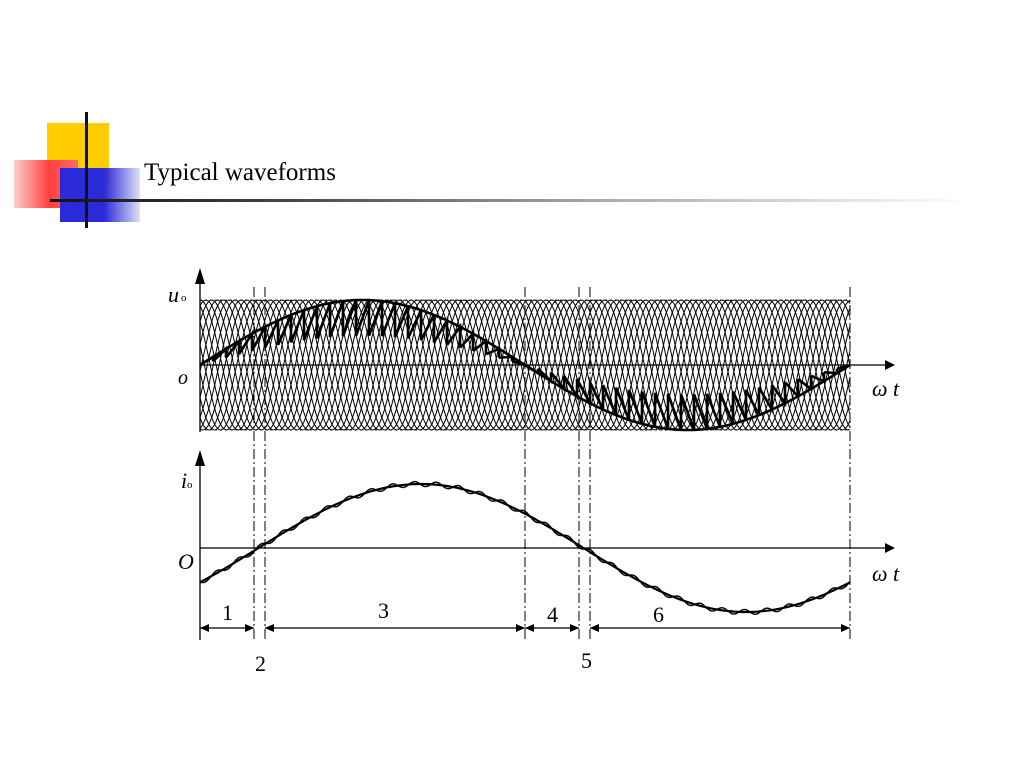  What do you see at coordinates (525, 365) in the screenshot?
I see `phase-curve` at bounding box center [525, 365].